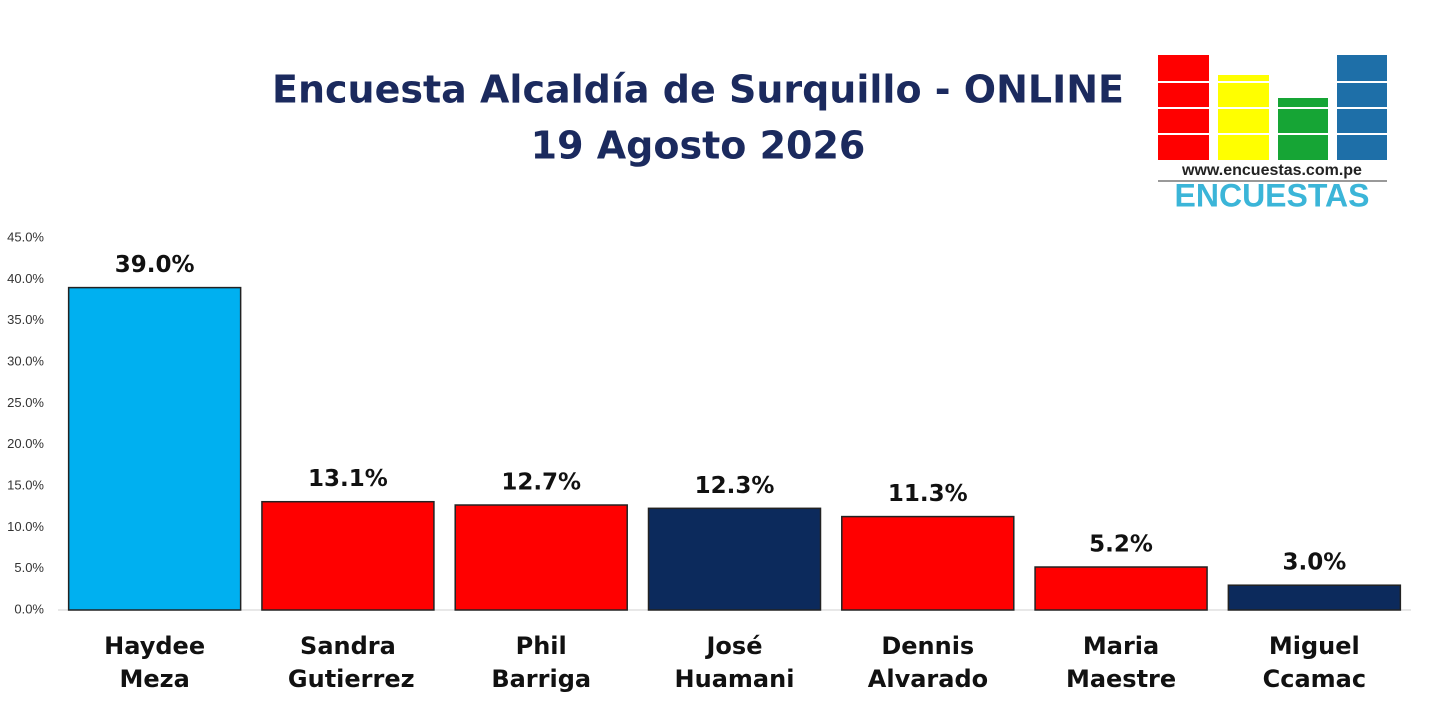 The width and height of the screenshot is (1439, 725). Describe the element at coordinates (541, 483) in the screenshot. I see `value-label: 12.7%` at that location.